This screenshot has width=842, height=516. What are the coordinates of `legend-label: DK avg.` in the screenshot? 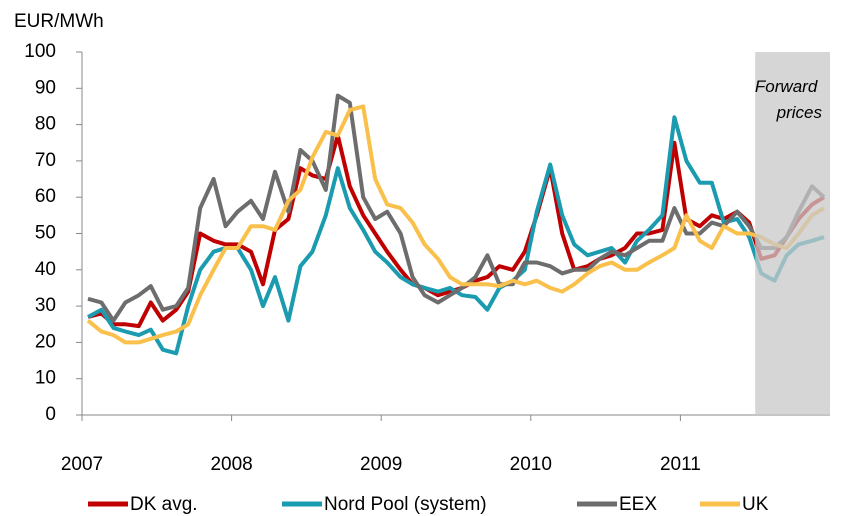 It's located at (164, 504).